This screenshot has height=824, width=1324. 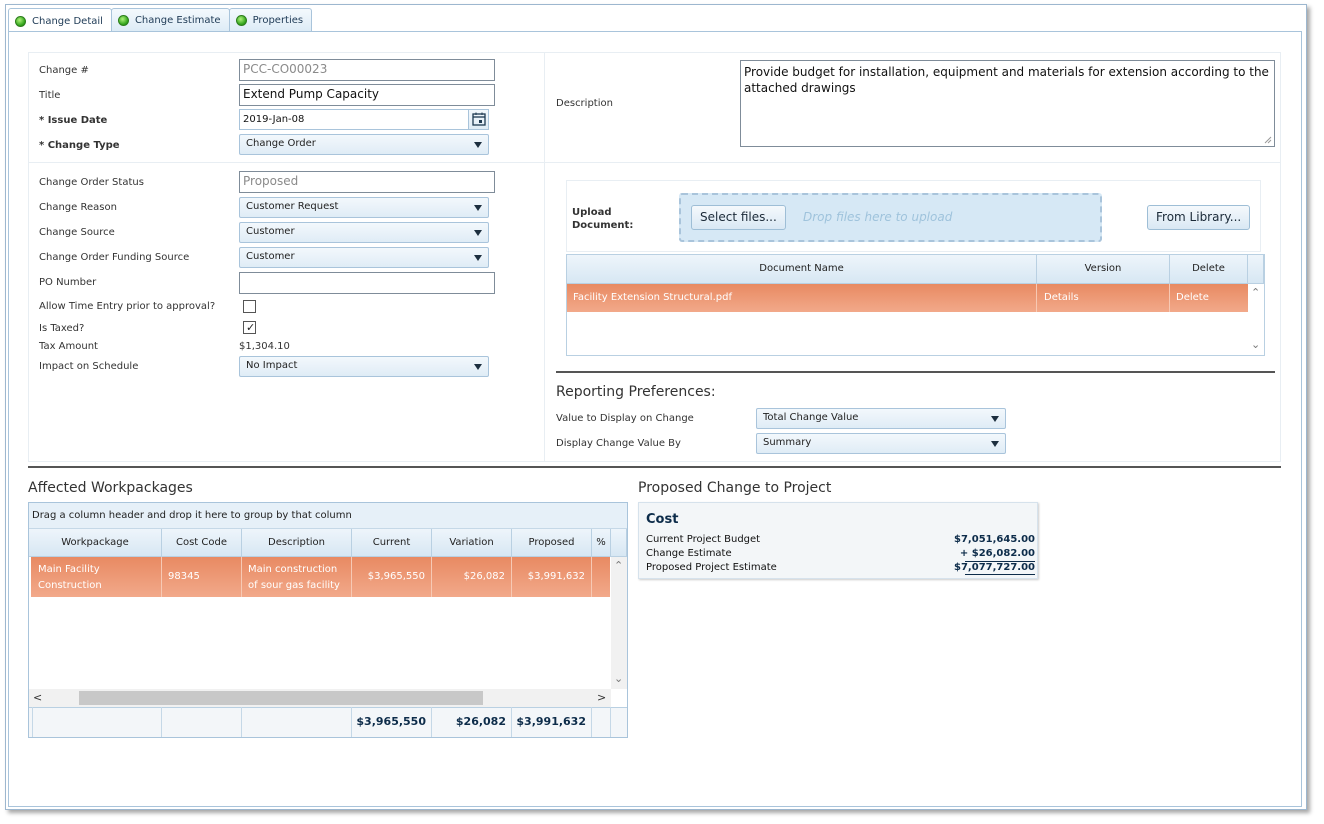 I want to click on workpackages-title: Affected Workpackages, so click(x=110, y=488).